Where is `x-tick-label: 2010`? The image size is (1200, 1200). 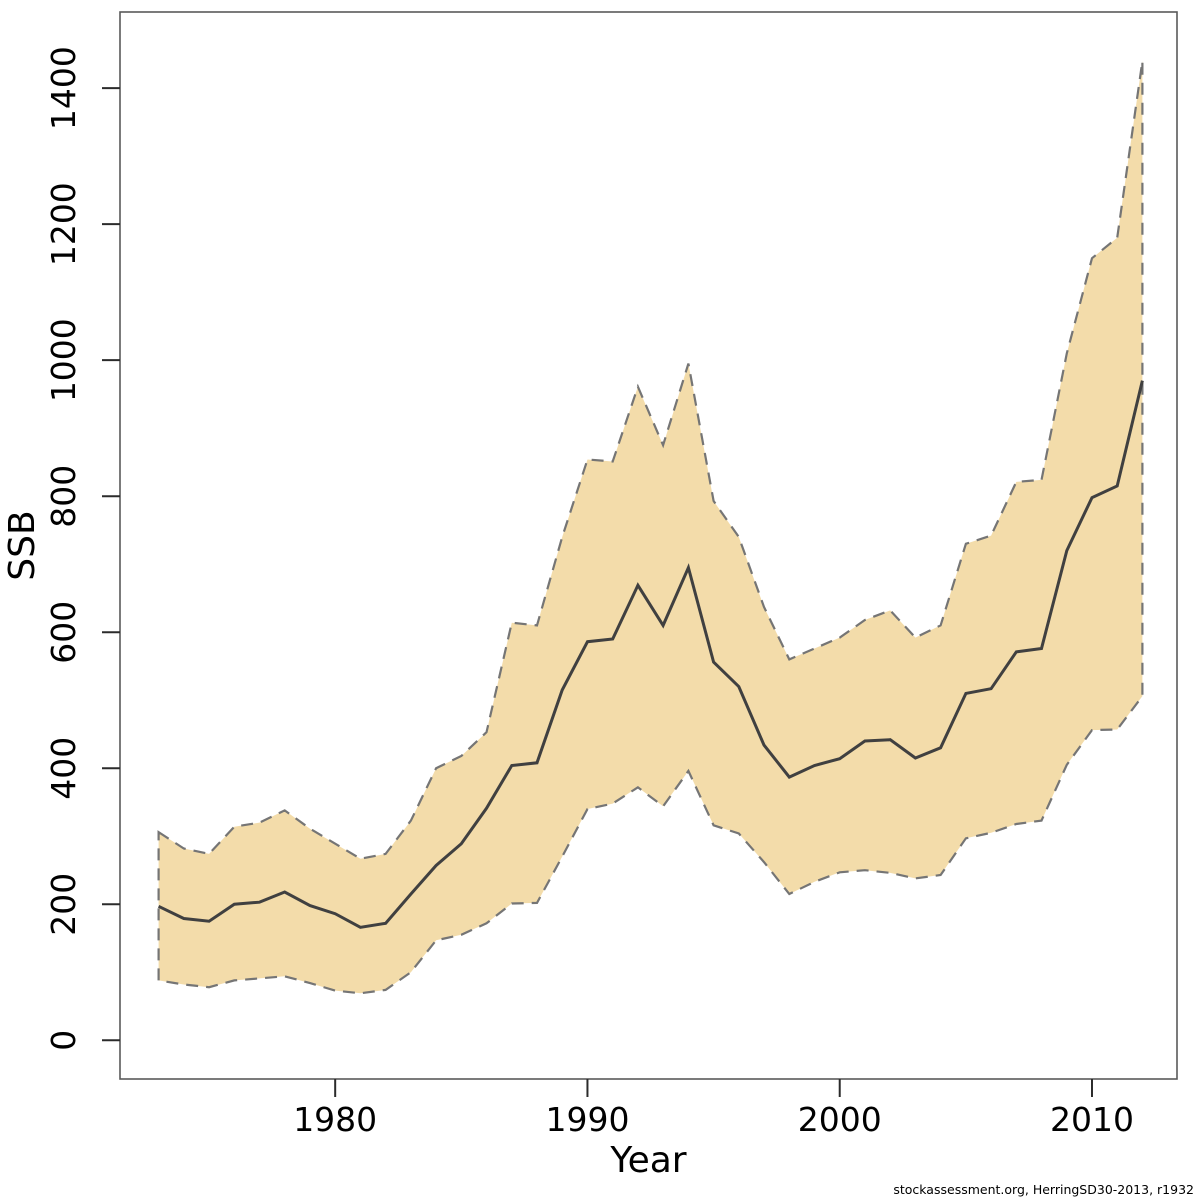 x-tick-label: 2010 is located at coordinates (1092, 1119).